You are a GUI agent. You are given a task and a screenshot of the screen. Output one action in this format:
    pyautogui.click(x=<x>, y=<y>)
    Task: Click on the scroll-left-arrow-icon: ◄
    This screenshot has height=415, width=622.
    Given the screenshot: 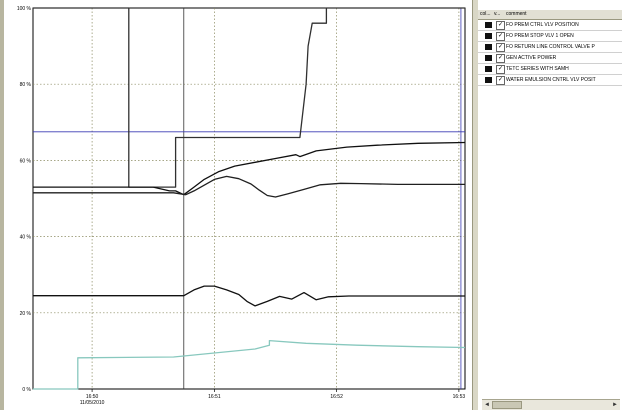 What is the action you would take?
    pyautogui.click(x=487, y=405)
    